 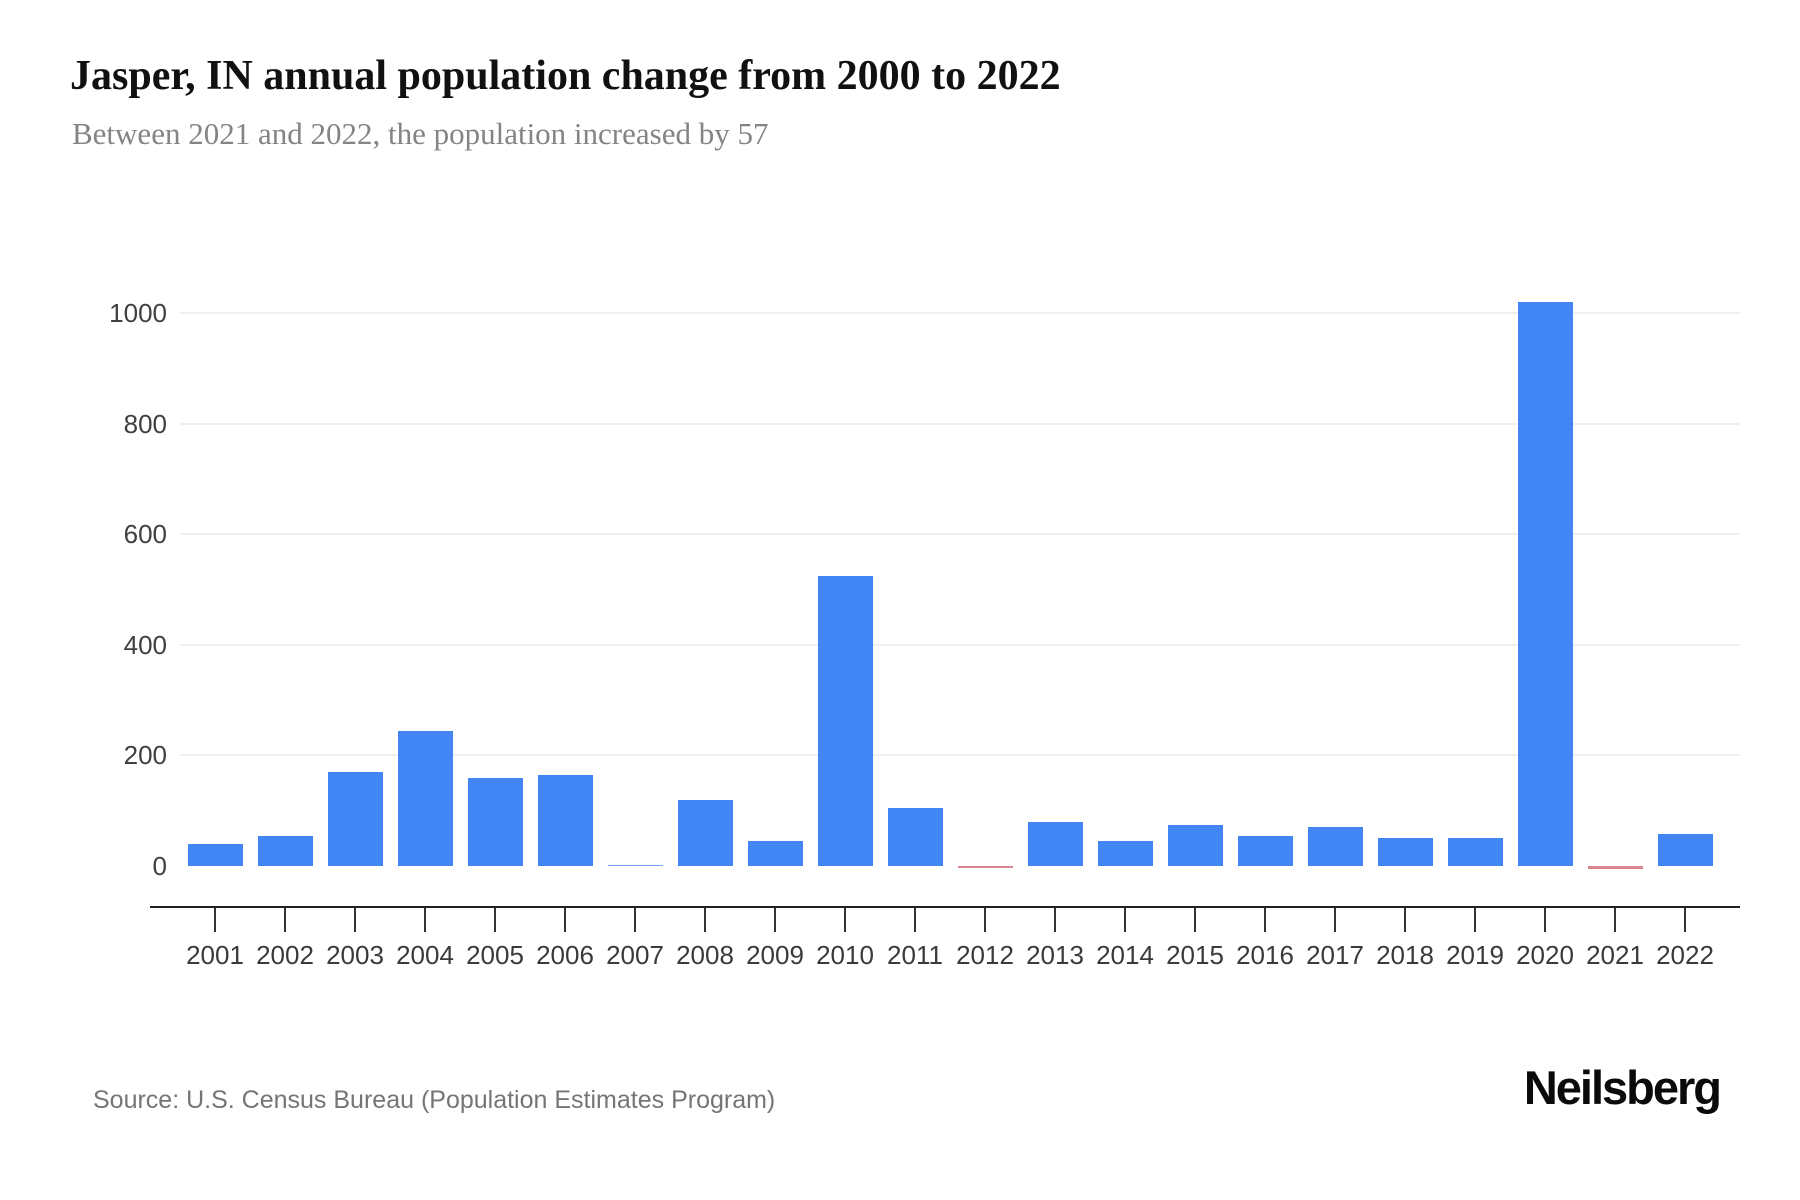 What do you see at coordinates (945, 907) in the screenshot?
I see `x-axis-line` at bounding box center [945, 907].